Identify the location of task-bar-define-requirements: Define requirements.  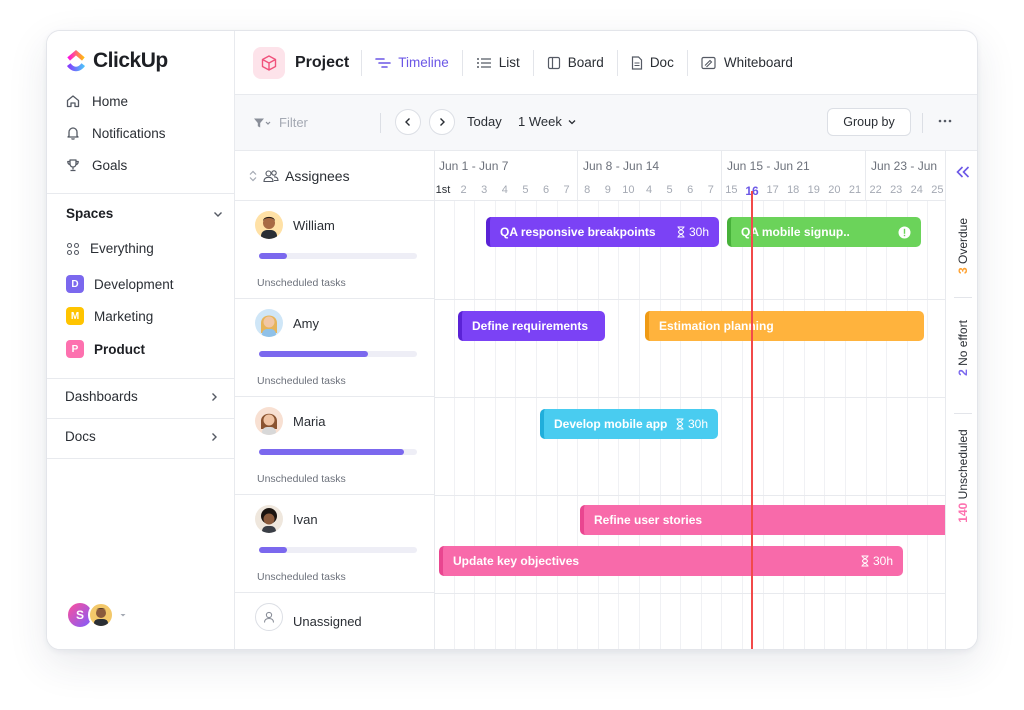
(531, 326).